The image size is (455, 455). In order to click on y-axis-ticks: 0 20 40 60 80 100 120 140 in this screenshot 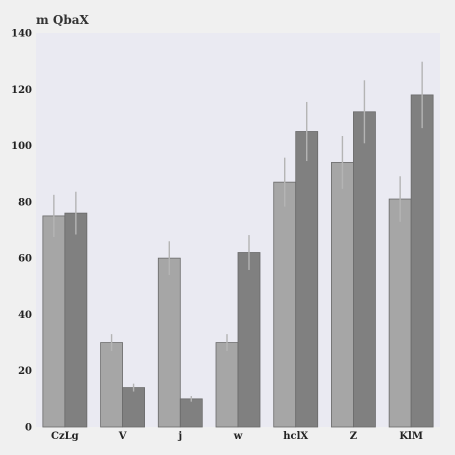, I will do `click(21, 231)`.